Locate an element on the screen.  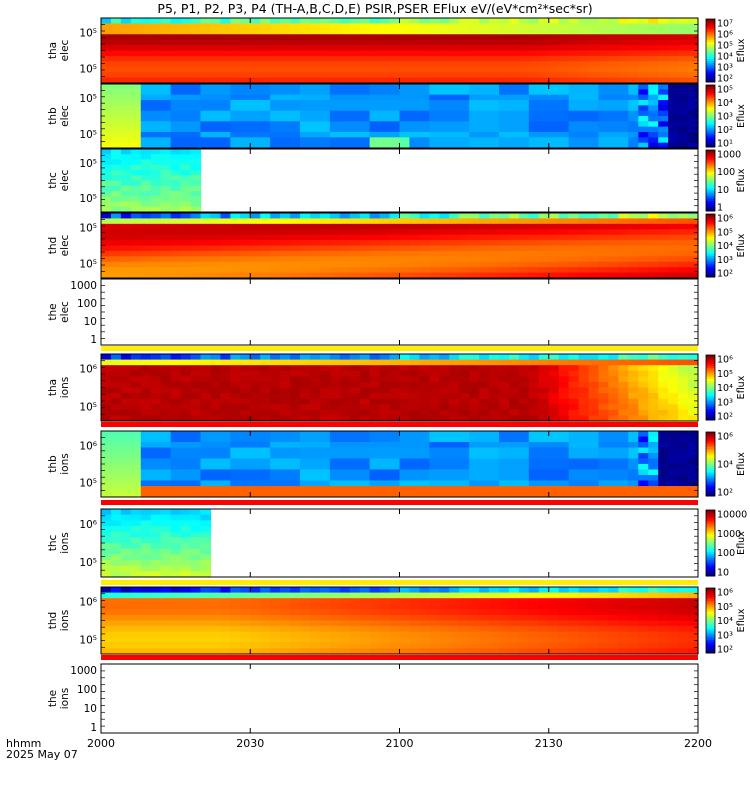
panel-thd_elec: thdelec Eflux is located at coordinates (397, 245).